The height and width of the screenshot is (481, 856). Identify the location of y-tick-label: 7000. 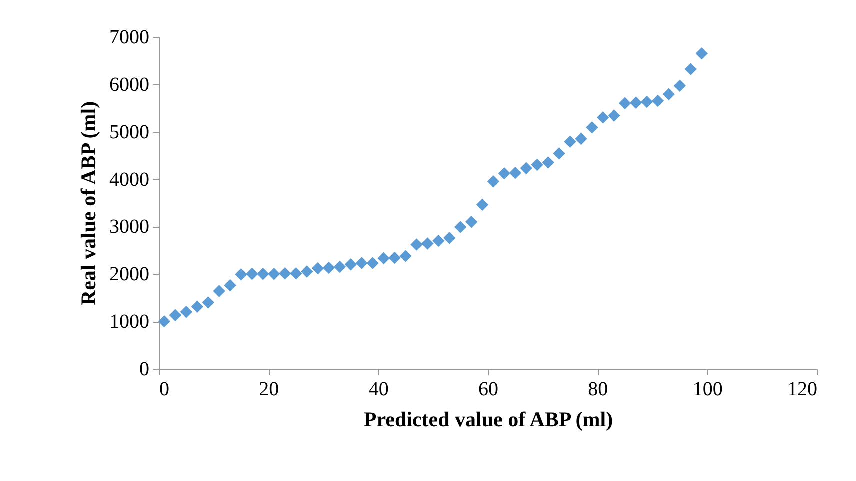
(130, 37).